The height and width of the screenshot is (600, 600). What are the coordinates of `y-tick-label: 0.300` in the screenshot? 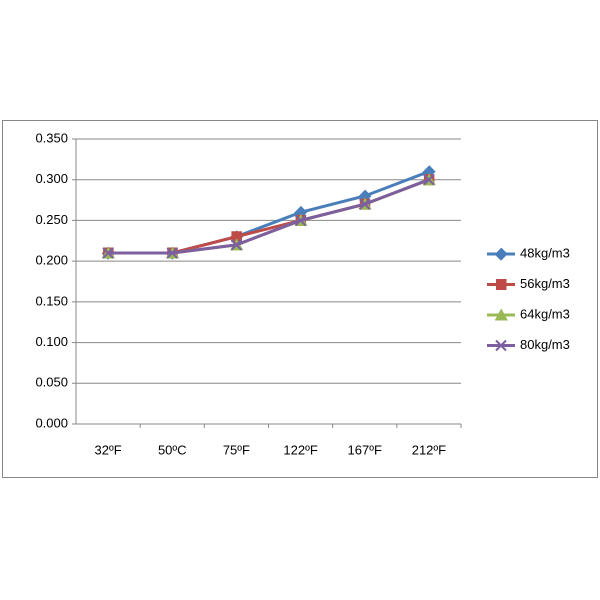 It's located at (51, 178).